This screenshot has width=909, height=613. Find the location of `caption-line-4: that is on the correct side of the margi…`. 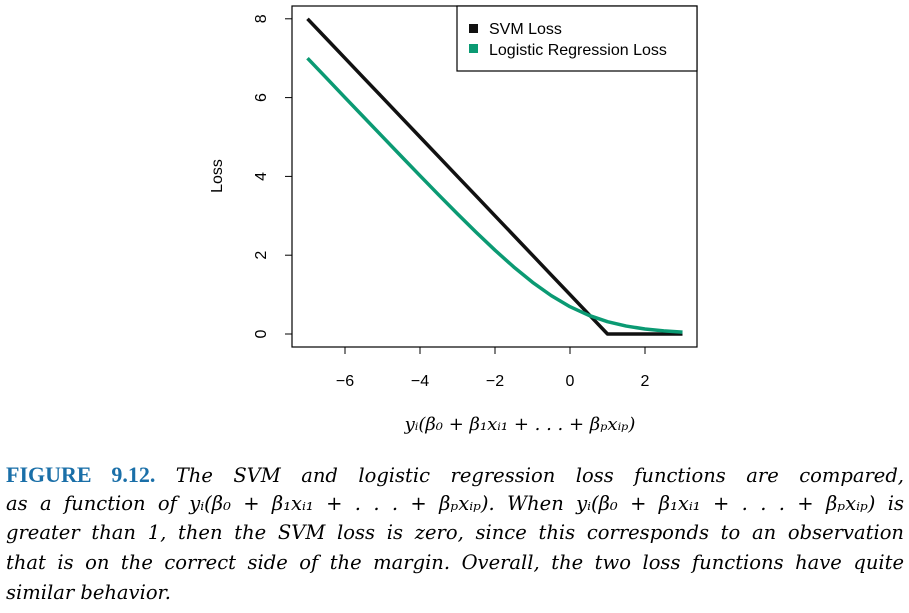

caption-line-4: that is on the correct side of the margi… is located at coordinates (455, 562).